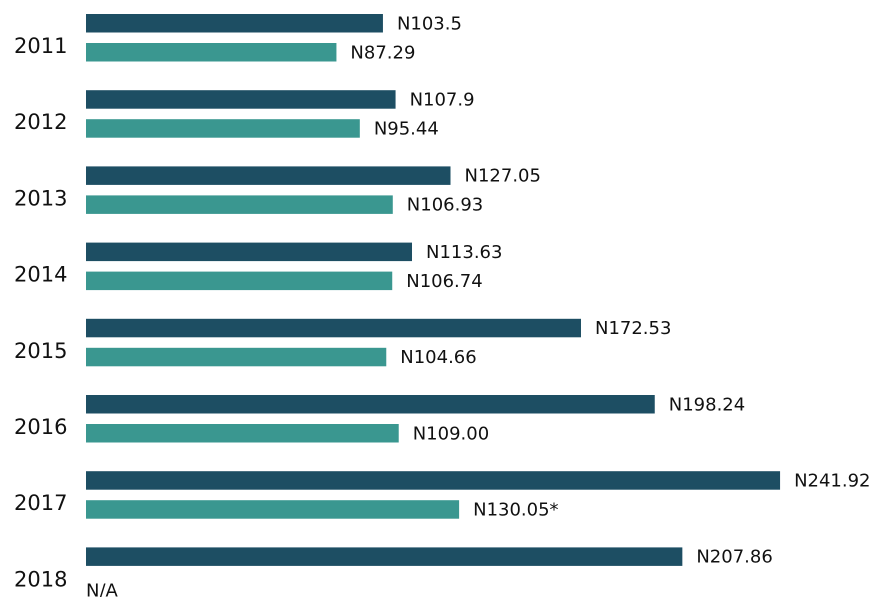  I want to click on category-label: 2013, so click(40, 198).